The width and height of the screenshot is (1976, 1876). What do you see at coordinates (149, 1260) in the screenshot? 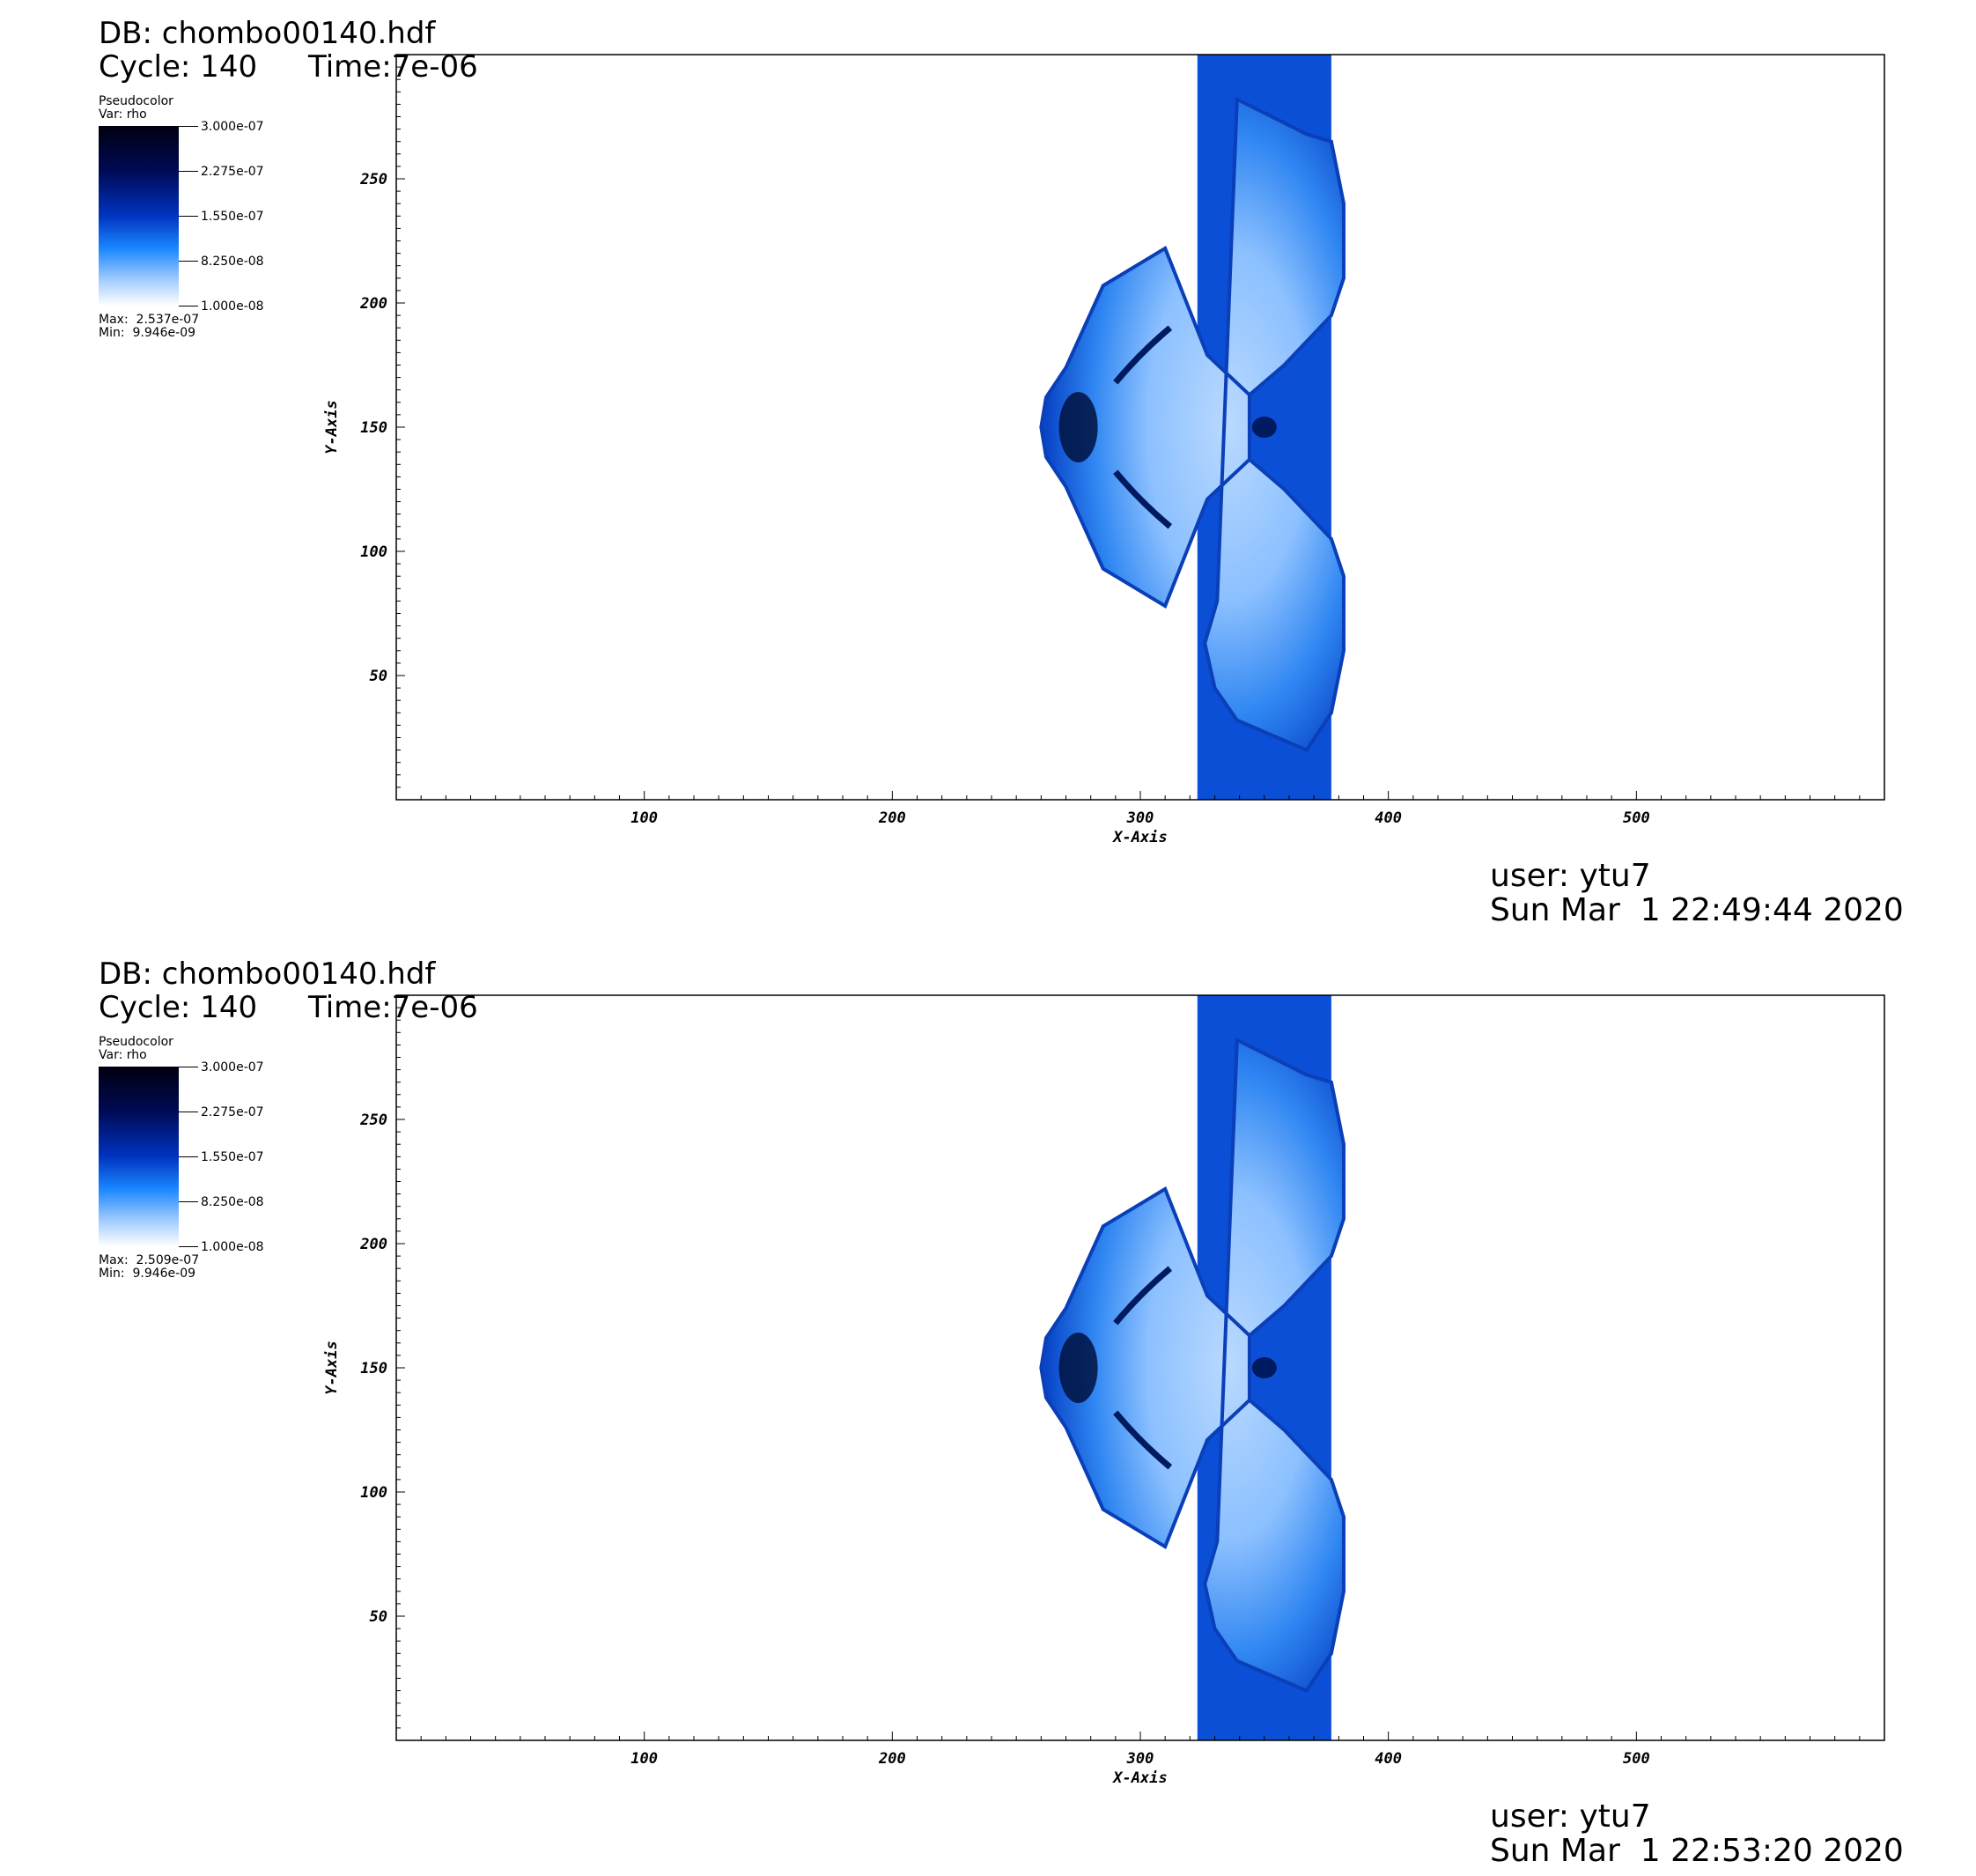
I see `legend-max: Max: 2.509e-07` at bounding box center [149, 1260].